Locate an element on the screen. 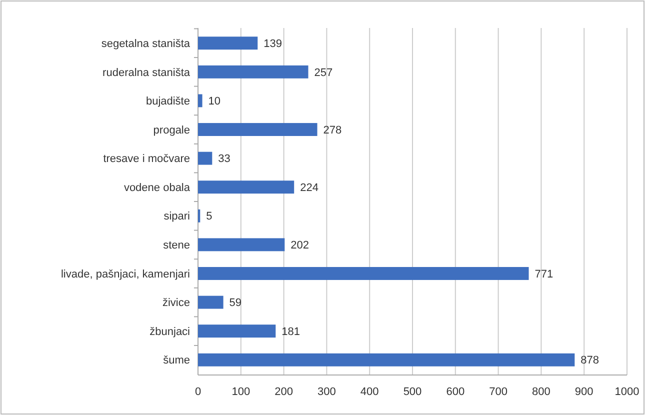 The image size is (645, 415). data-label: 33 is located at coordinates (224, 159).